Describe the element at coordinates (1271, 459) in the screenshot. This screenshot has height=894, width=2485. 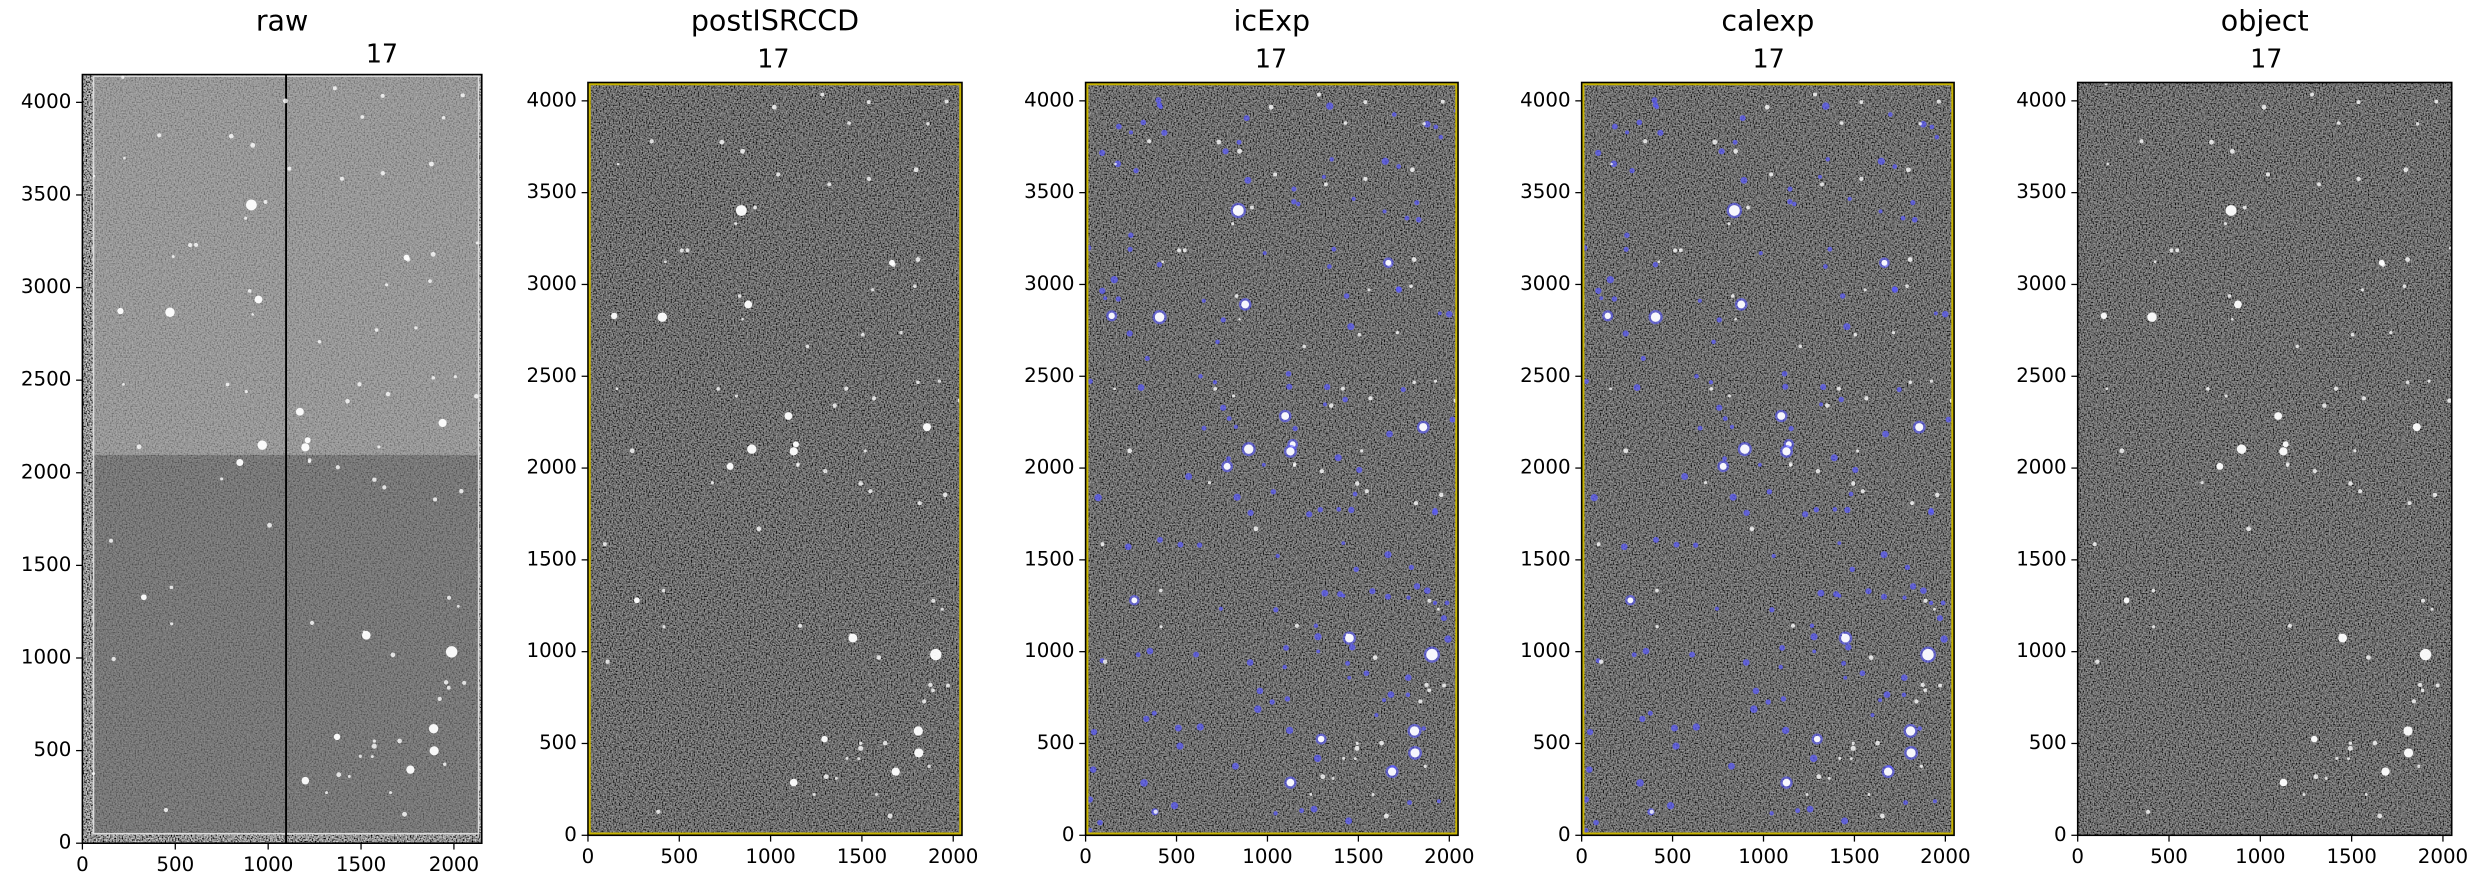
I see `axes-frame` at that location.